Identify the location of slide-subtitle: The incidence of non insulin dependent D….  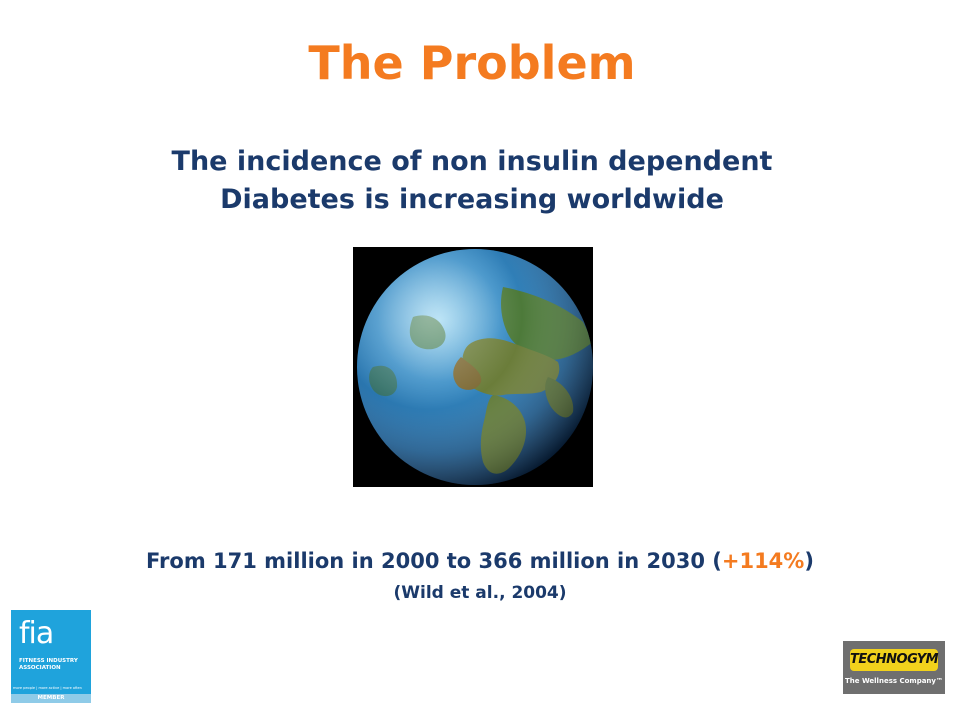
(472, 181).